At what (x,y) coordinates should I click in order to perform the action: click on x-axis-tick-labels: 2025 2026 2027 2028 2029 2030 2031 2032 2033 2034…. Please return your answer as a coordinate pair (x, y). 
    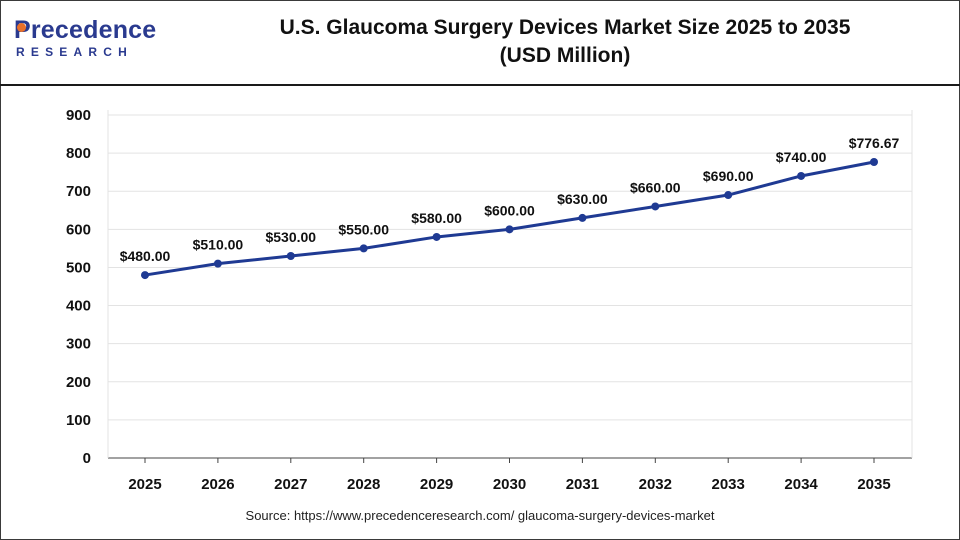
    Looking at the image, I should click on (509, 475).